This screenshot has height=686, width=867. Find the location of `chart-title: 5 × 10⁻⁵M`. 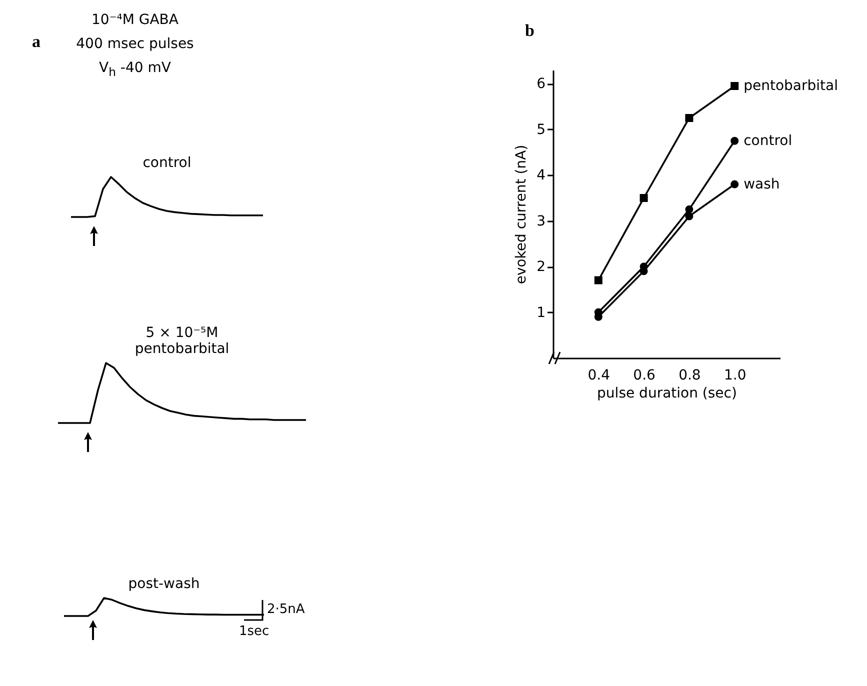

chart-title: 5 × 10⁻⁵M is located at coordinates (182, 333).